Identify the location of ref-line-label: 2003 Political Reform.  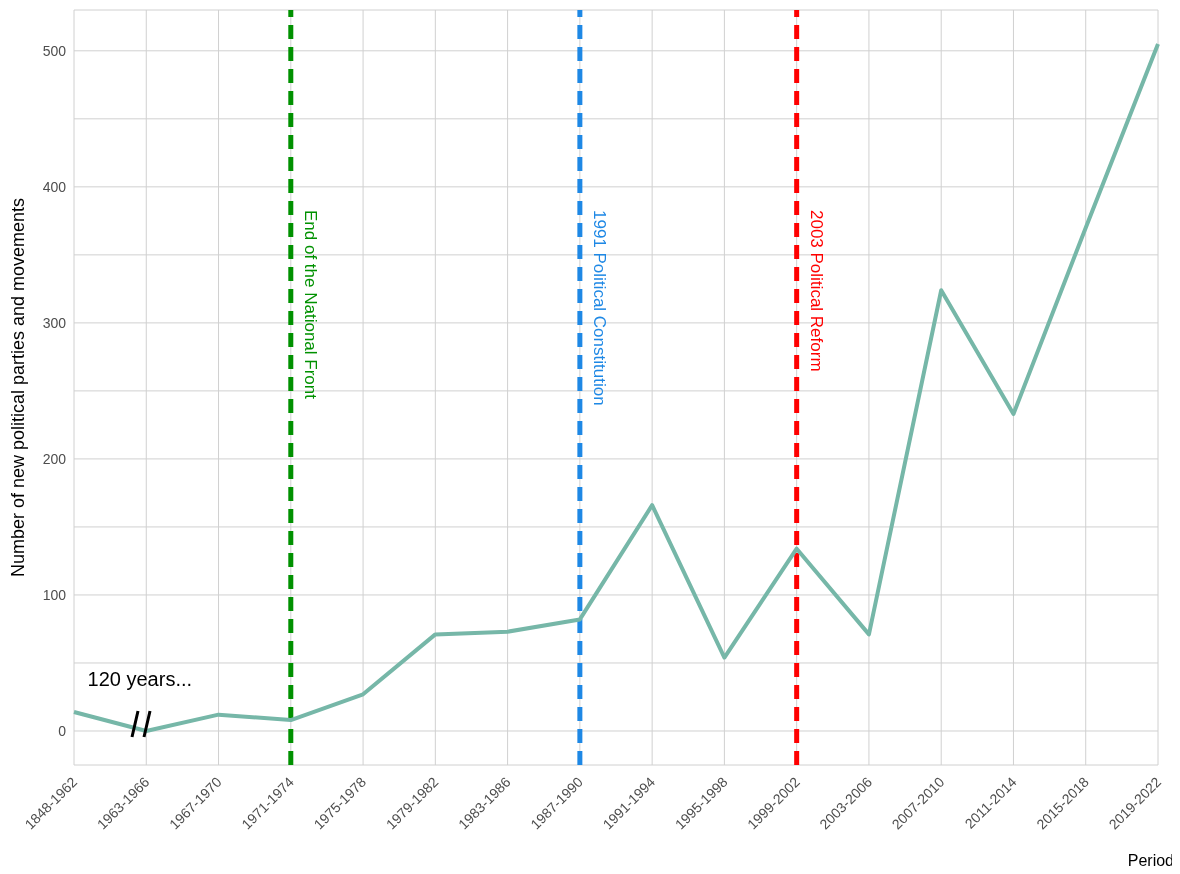
(816, 291).